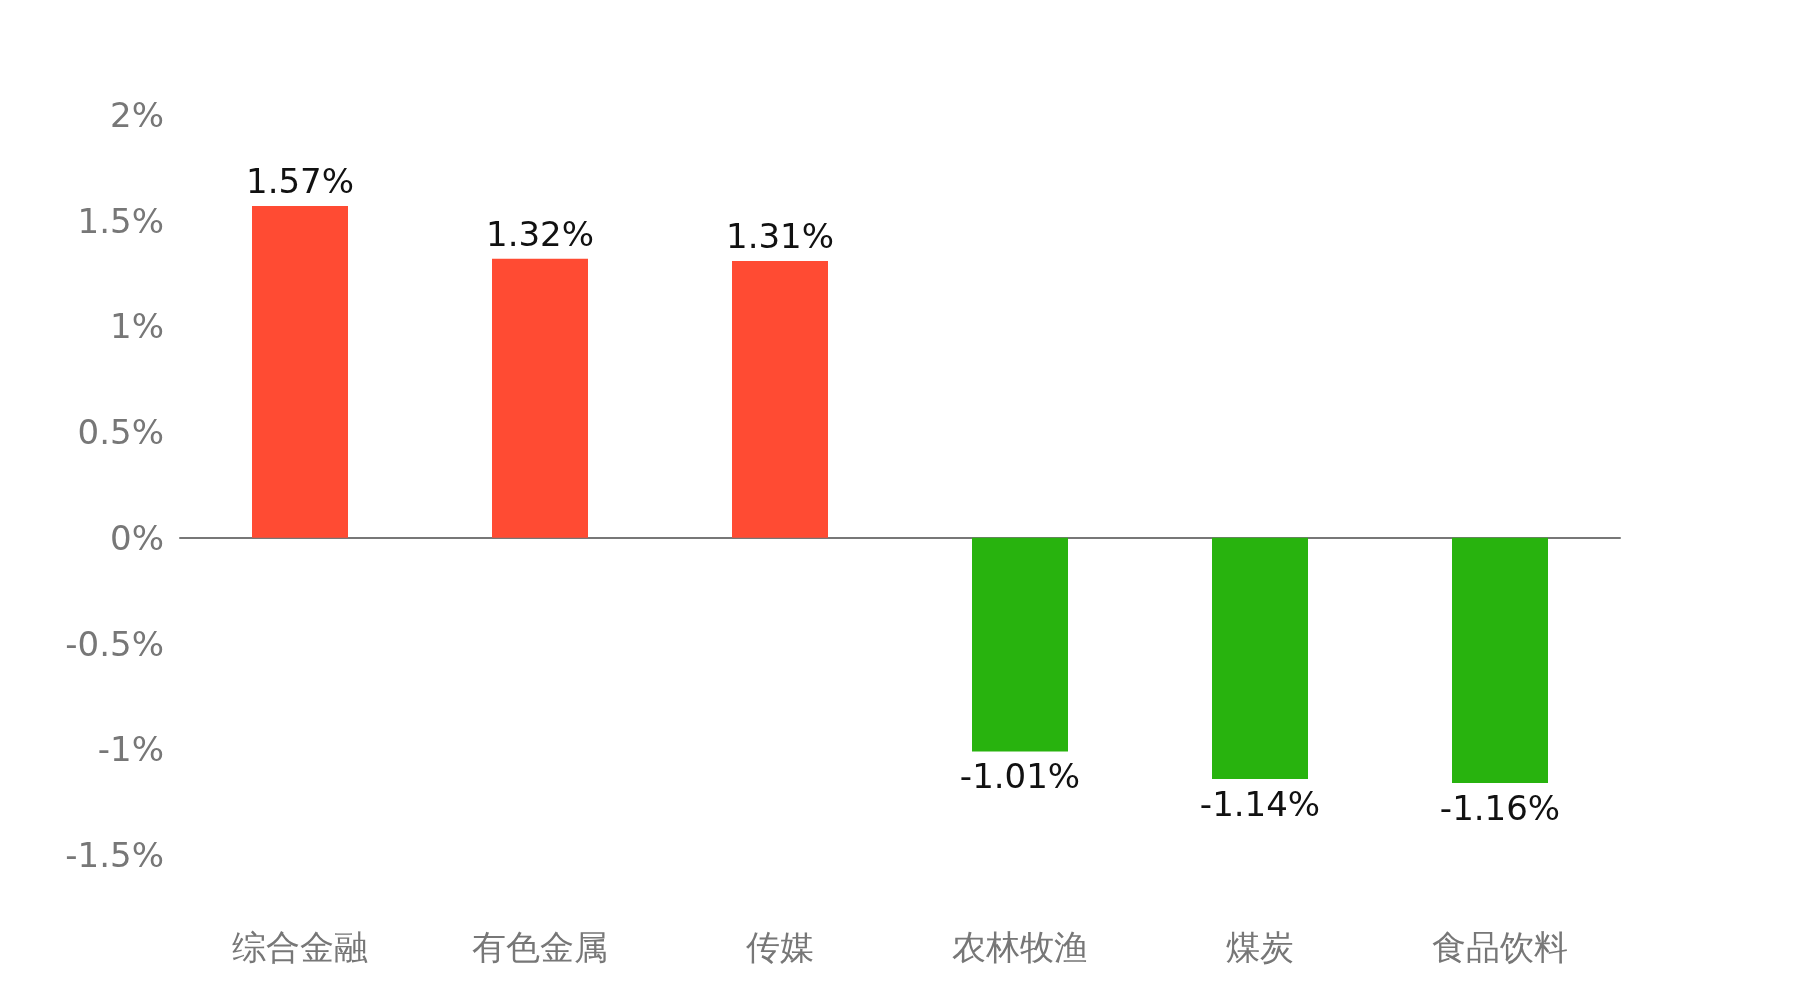 The height and width of the screenshot is (1000, 1800). Describe the element at coordinates (137, 326) in the screenshot. I see `y-tick-label: 1%` at that location.